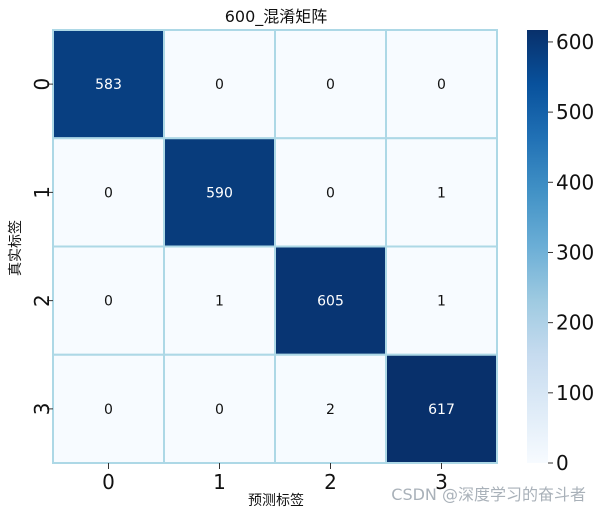  I want to click on cell-value-1-0: 0, so click(108, 193).